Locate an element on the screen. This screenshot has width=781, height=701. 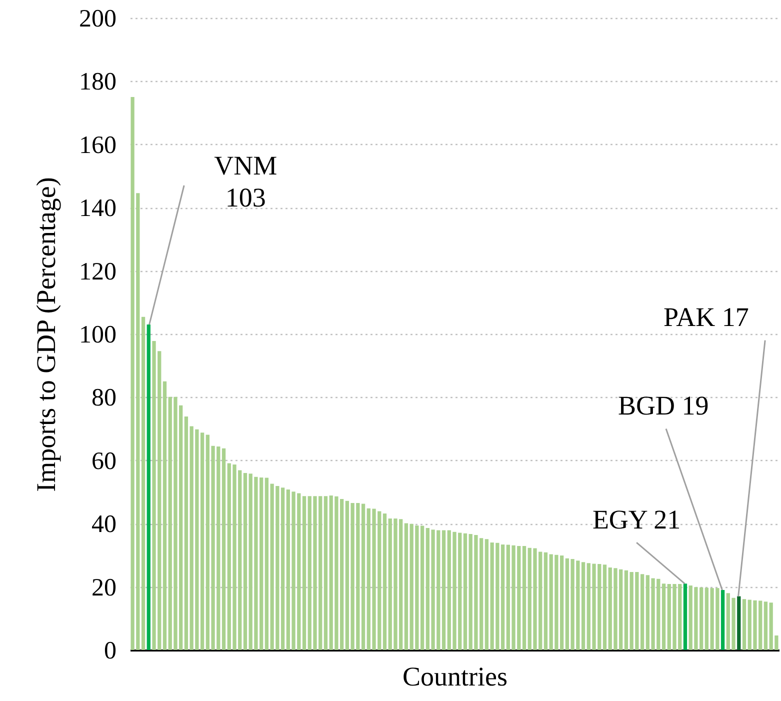
annotation: PAK 17 is located at coordinates (706, 317).